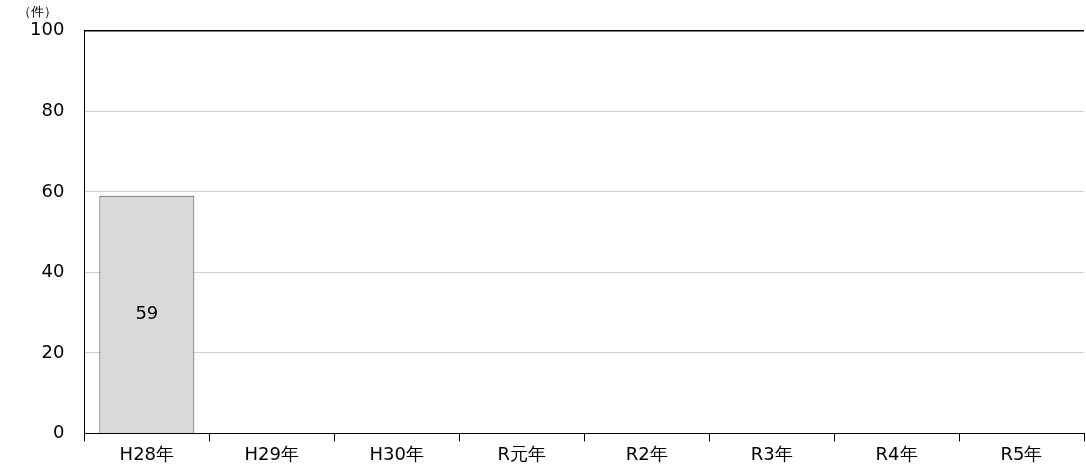  Describe the element at coordinates (521, 453) in the screenshot. I see `x-tick-label: R元年` at that location.